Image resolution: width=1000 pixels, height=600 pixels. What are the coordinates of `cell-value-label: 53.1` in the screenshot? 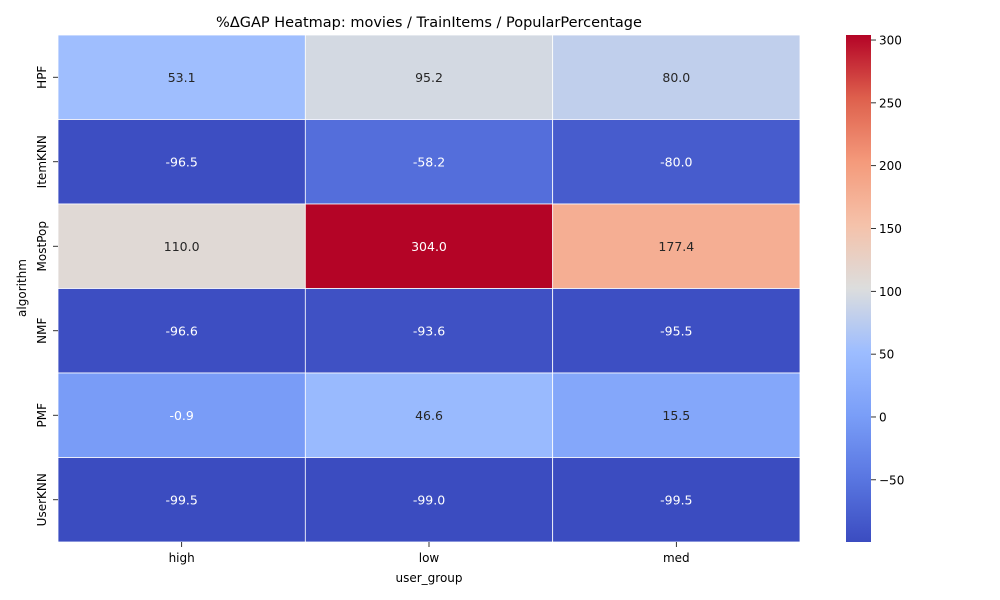 It's located at (182, 77).